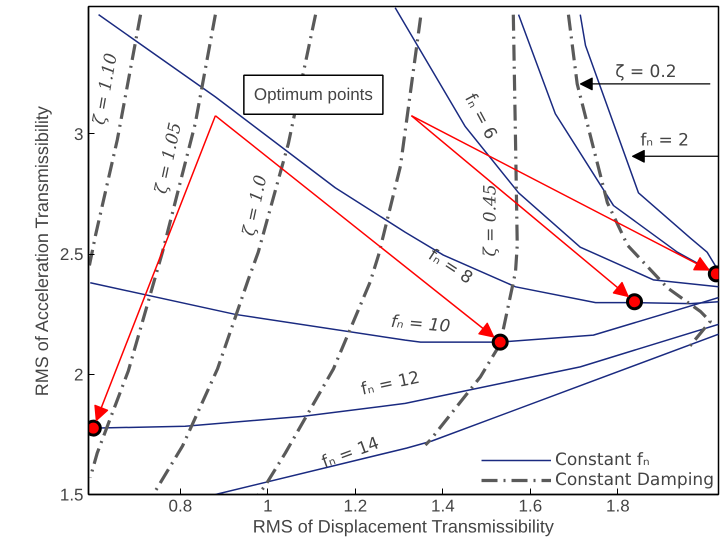 This screenshot has height=558, width=720. What do you see at coordinates (634, 480) in the screenshot?
I see `legend-label: Constant Damping` at bounding box center [634, 480].